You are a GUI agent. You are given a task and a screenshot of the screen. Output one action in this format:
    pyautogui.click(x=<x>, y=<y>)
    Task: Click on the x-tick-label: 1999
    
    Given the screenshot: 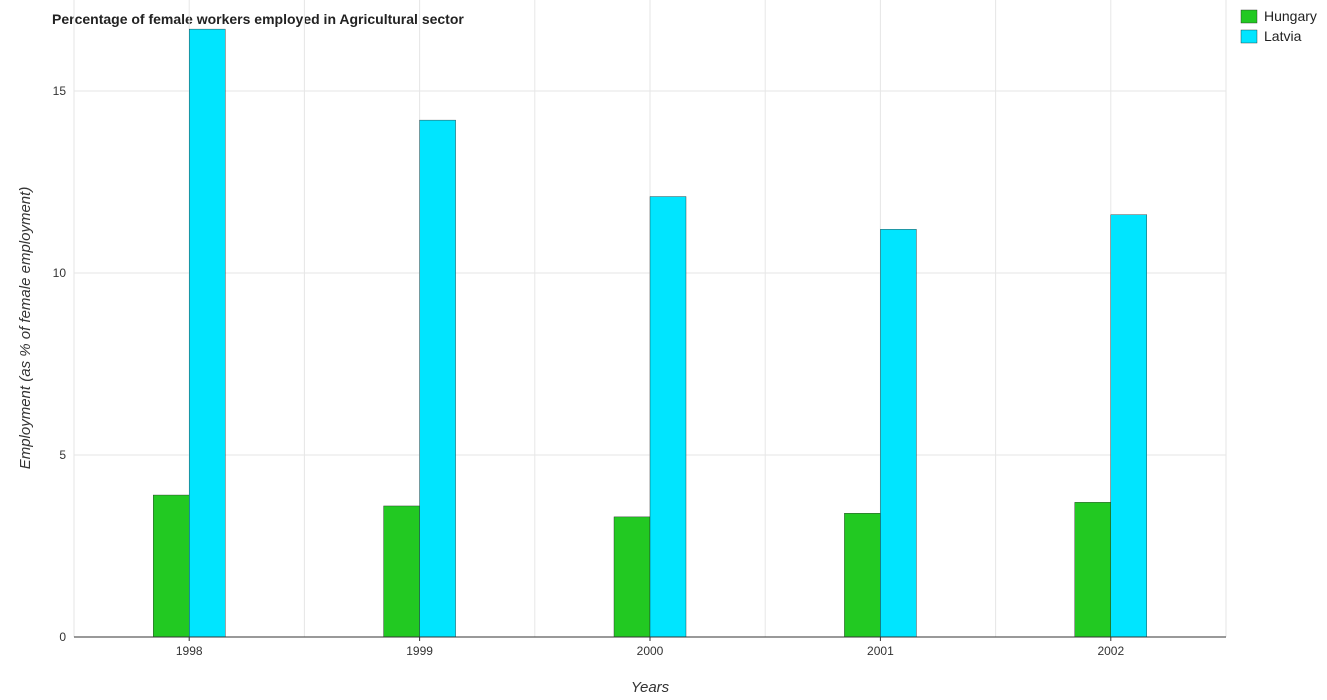 What is the action you would take?
    pyautogui.click(x=419, y=651)
    